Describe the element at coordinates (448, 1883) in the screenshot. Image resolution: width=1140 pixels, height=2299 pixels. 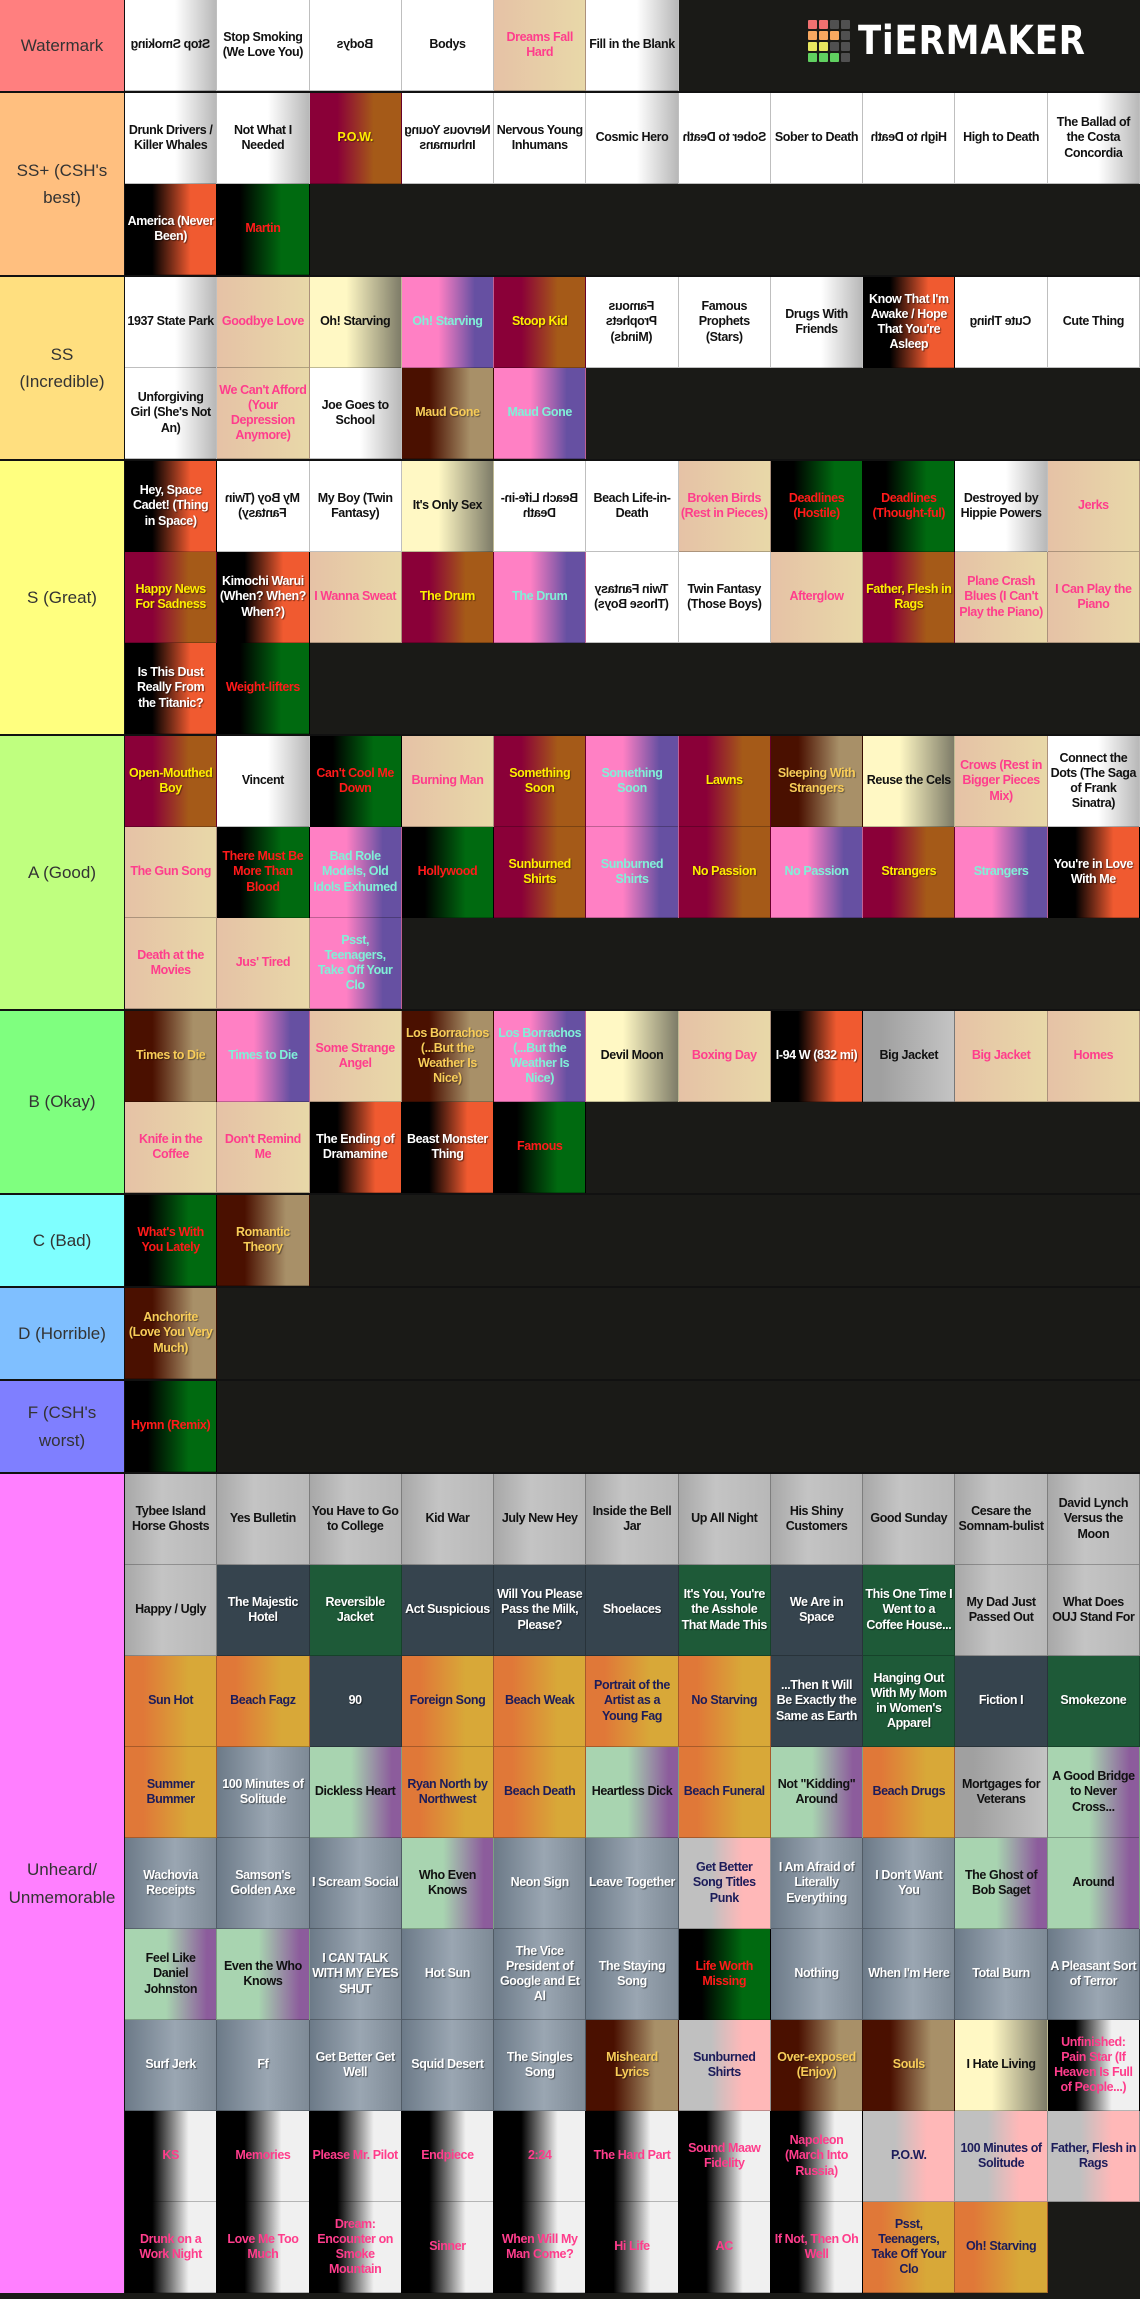
I see `tier-item: Who Even Knows` at that location.